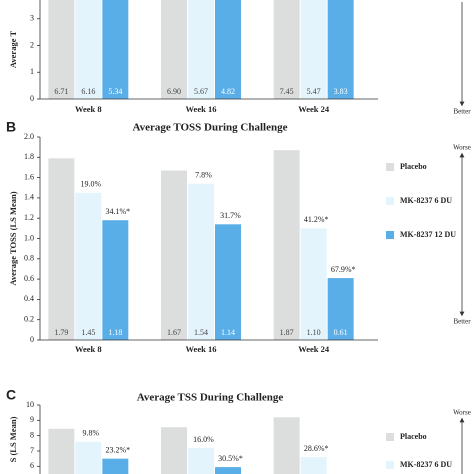 This screenshot has width=474, height=474. What do you see at coordinates (88, 332) in the screenshot?
I see `value-label: 1.45` at bounding box center [88, 332].